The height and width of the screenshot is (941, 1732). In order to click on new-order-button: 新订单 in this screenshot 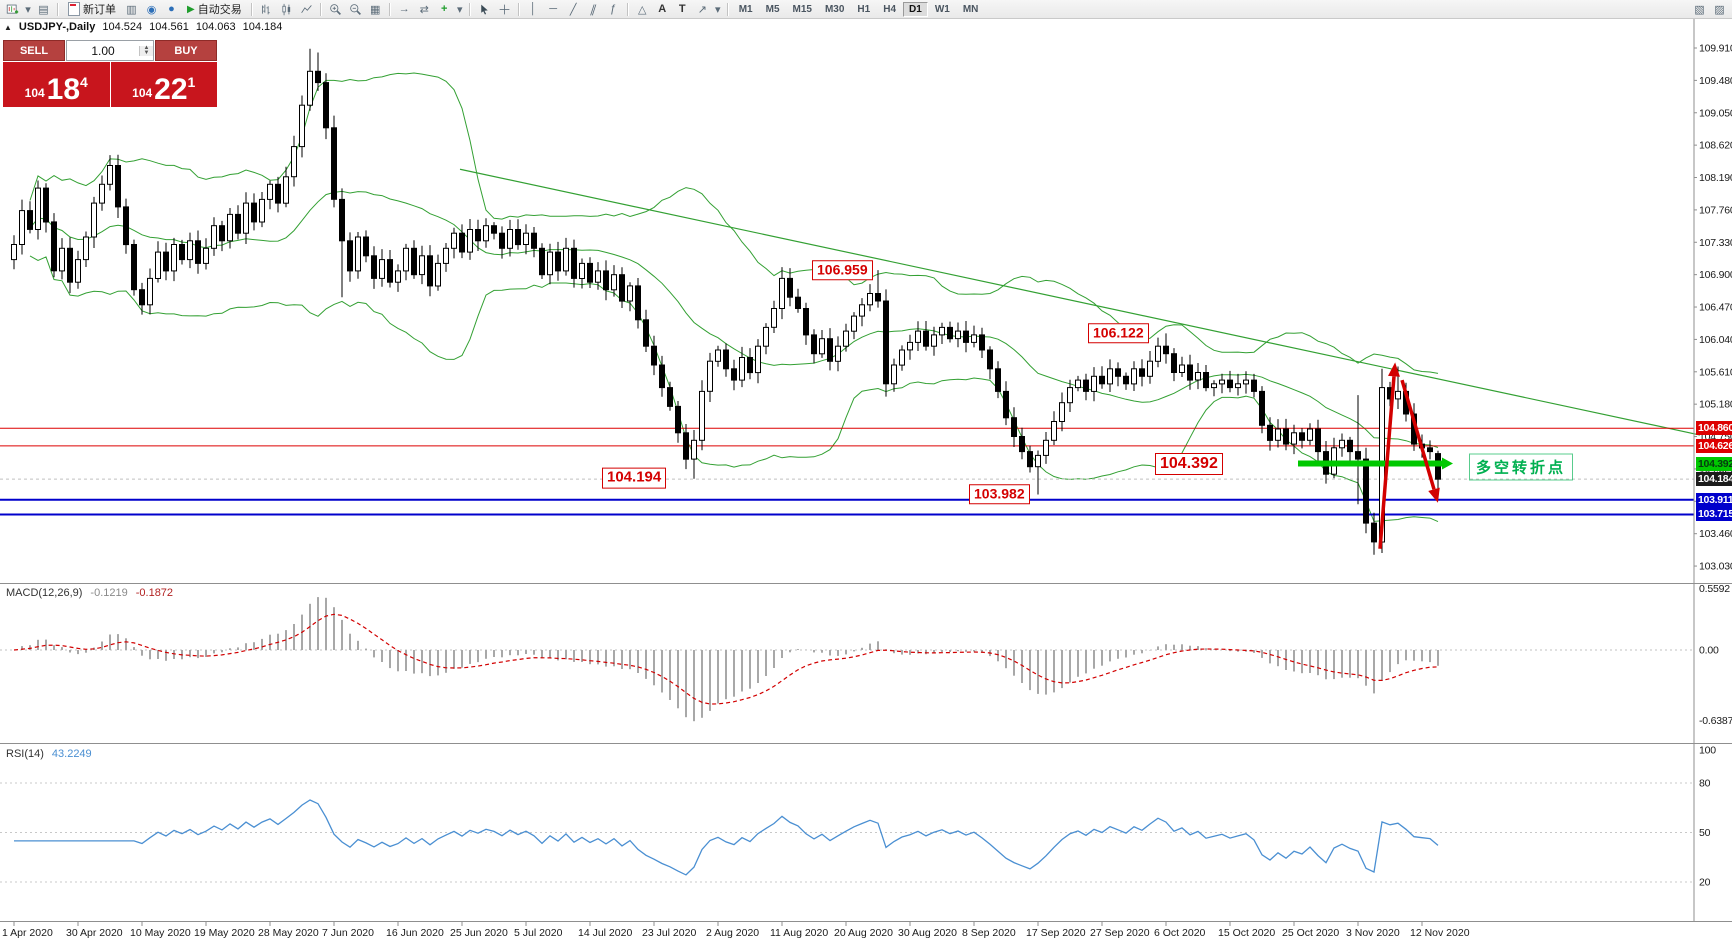, I will do `click(92, 9)`.